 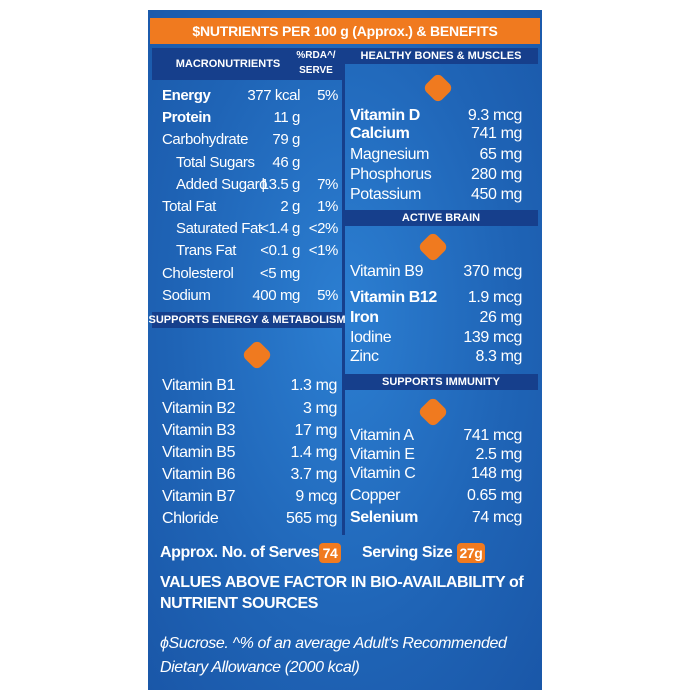 What do you see at coordinates (495, 297) in the screenshot?
I see `nutrient-amount: 1.9 mcg` at bounding box center [495, 297].